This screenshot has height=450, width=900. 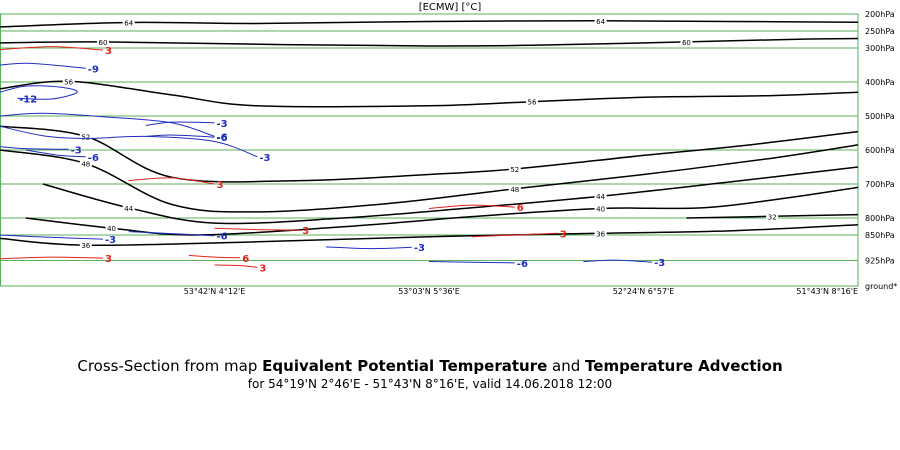 I want to click on advection-label-9: -6, so click(x=222, y=138).